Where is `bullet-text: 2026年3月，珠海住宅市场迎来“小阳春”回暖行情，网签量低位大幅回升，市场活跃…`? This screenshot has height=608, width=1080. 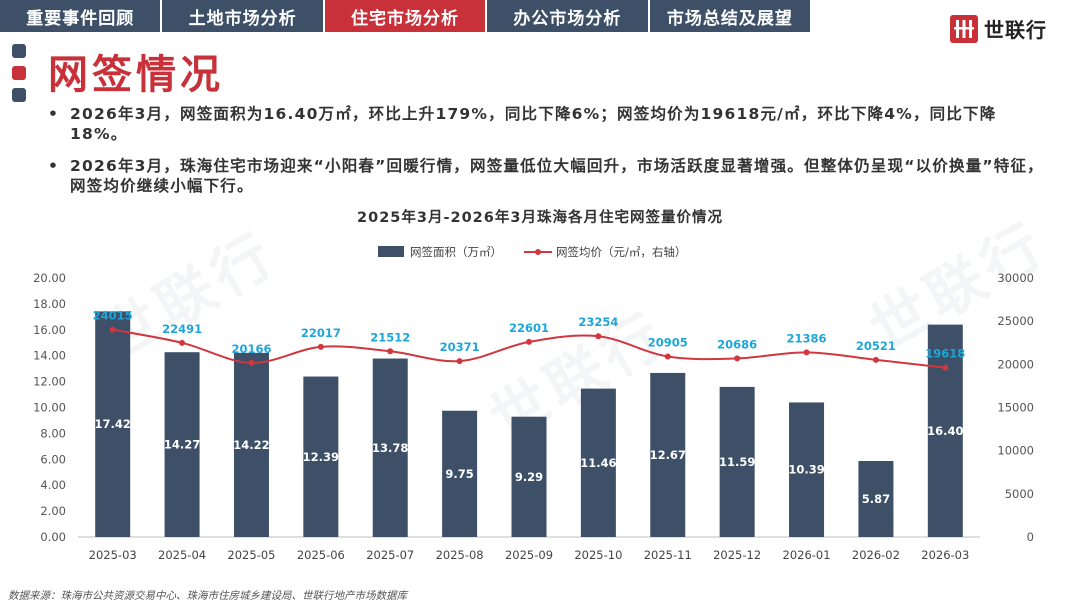 bullet-text: 2026年3月，珠海住宅市场迎来“小阳春”回暖行情，网签量低位大幅回升，市场活跃… is located at coordinates (557, 176).